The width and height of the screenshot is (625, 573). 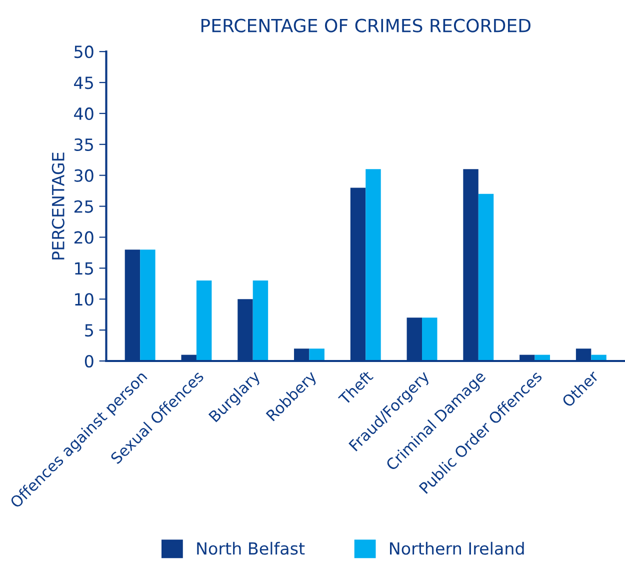 I want to click on legend-label: North Belfast, so click(x=251, y=548).